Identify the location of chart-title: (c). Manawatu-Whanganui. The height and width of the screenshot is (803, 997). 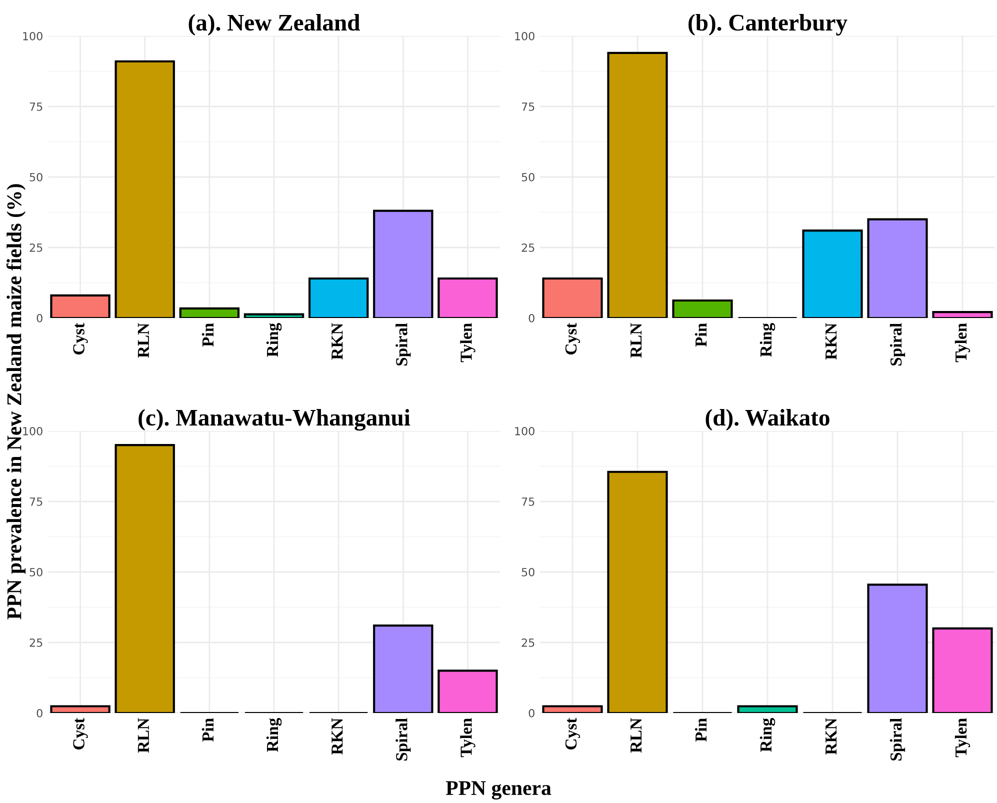
(274, 420).